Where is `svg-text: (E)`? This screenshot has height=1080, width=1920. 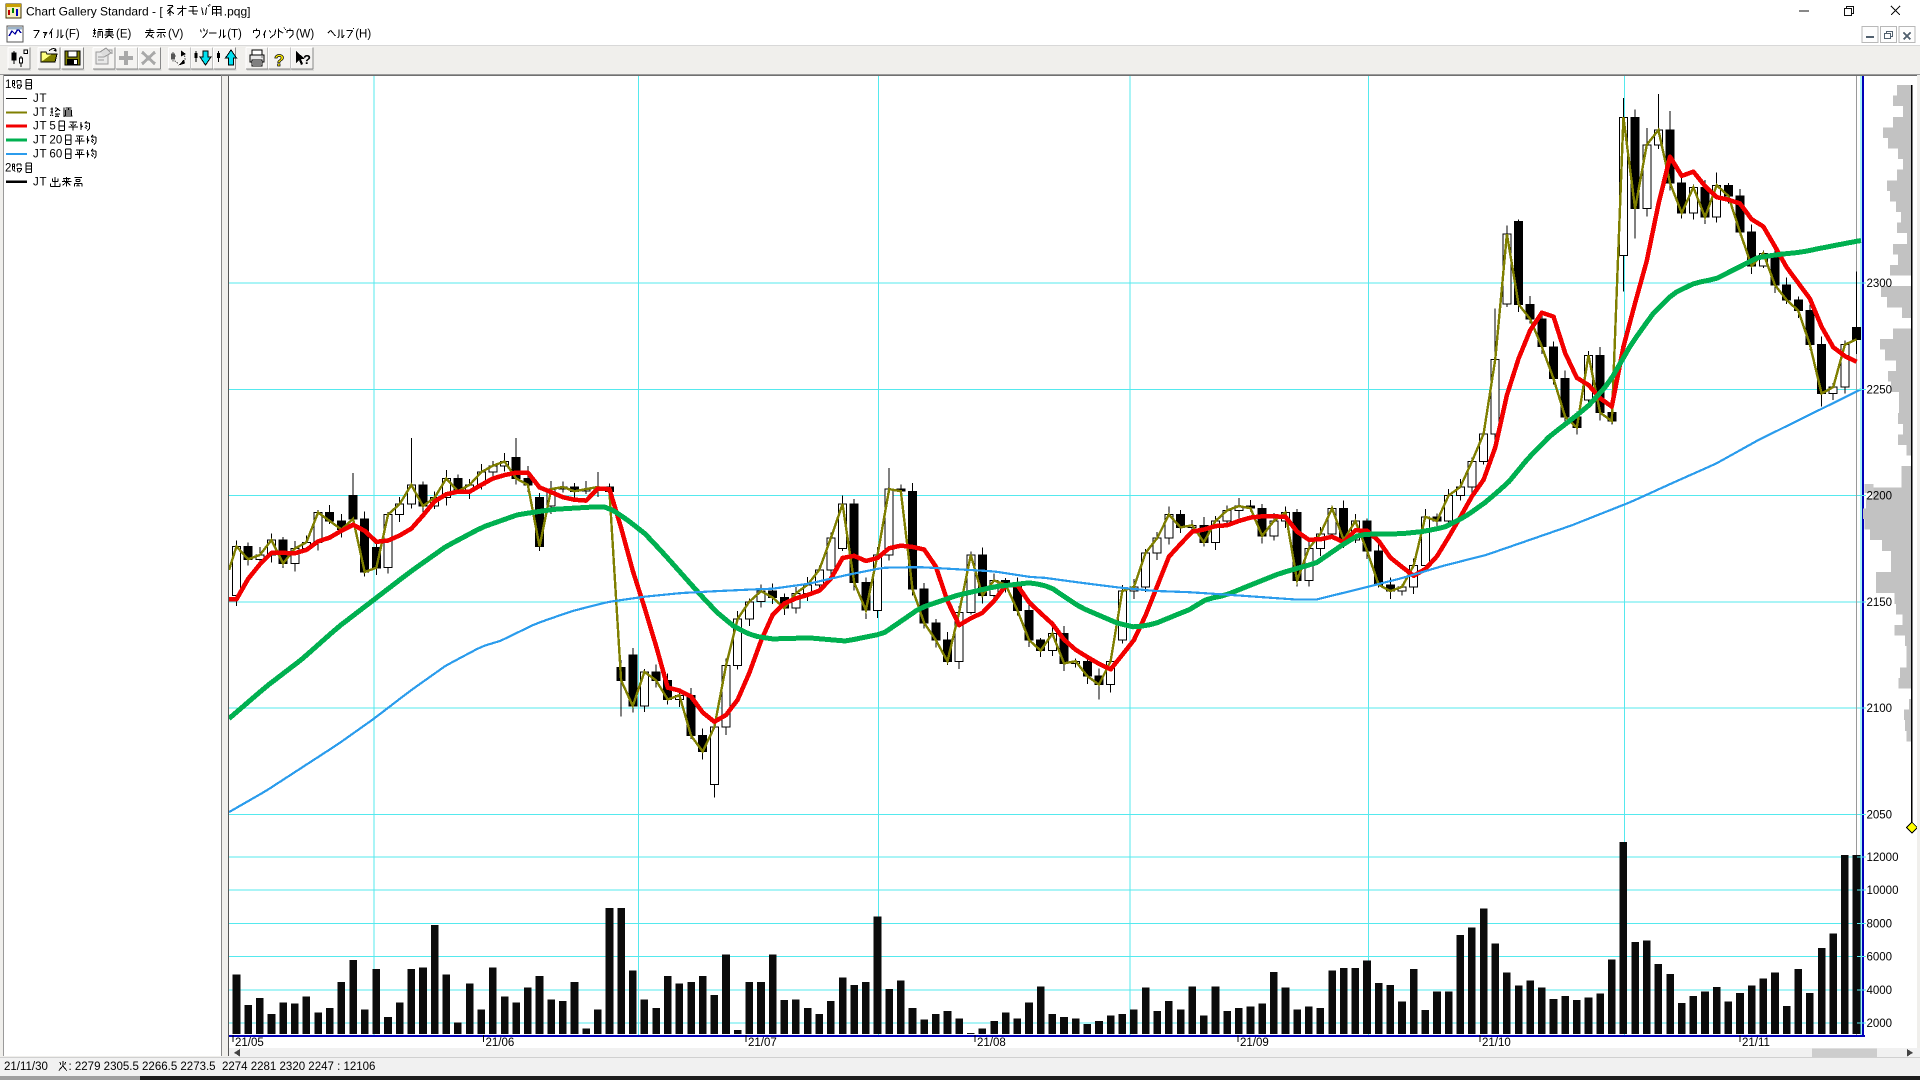 svg-text: (E) is located at coordinates (124, 35).